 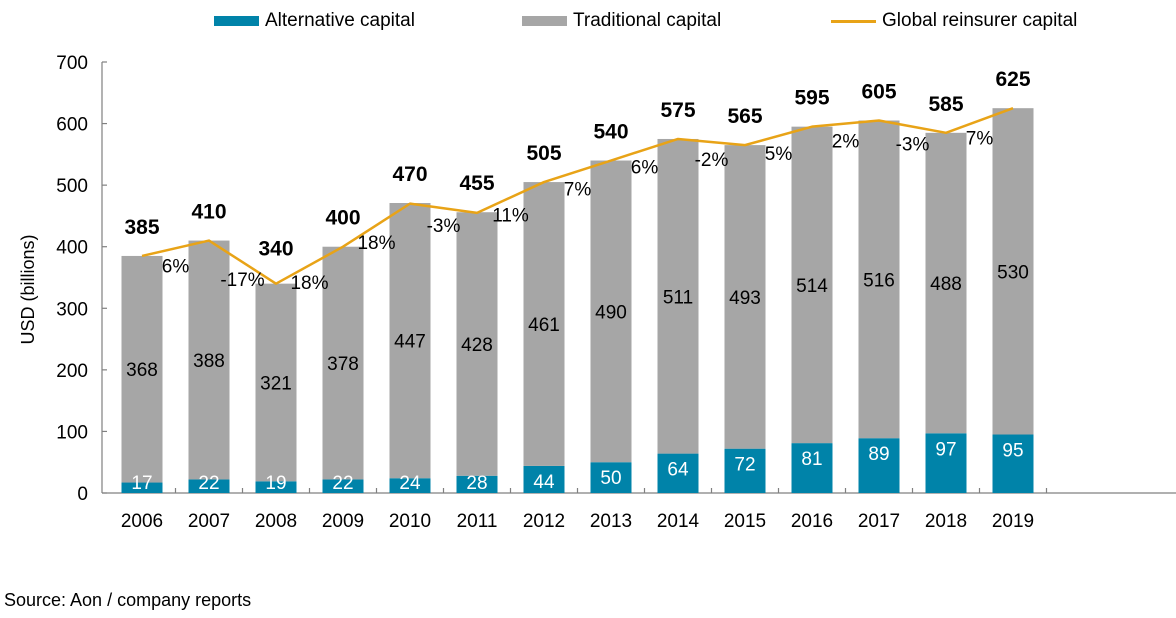 I want to click on y-tick-label: 0, so click(x=82, y=494).